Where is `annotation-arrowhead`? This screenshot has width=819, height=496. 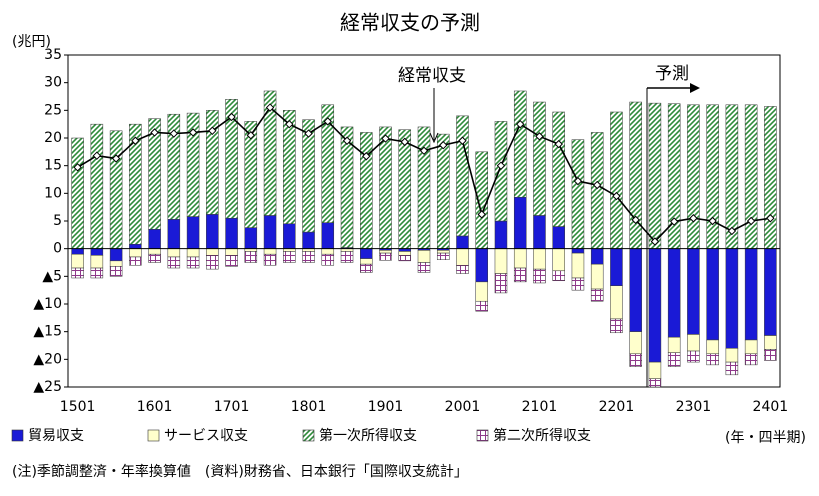 annotation-arrowhead is located at coordinates (434, 138).